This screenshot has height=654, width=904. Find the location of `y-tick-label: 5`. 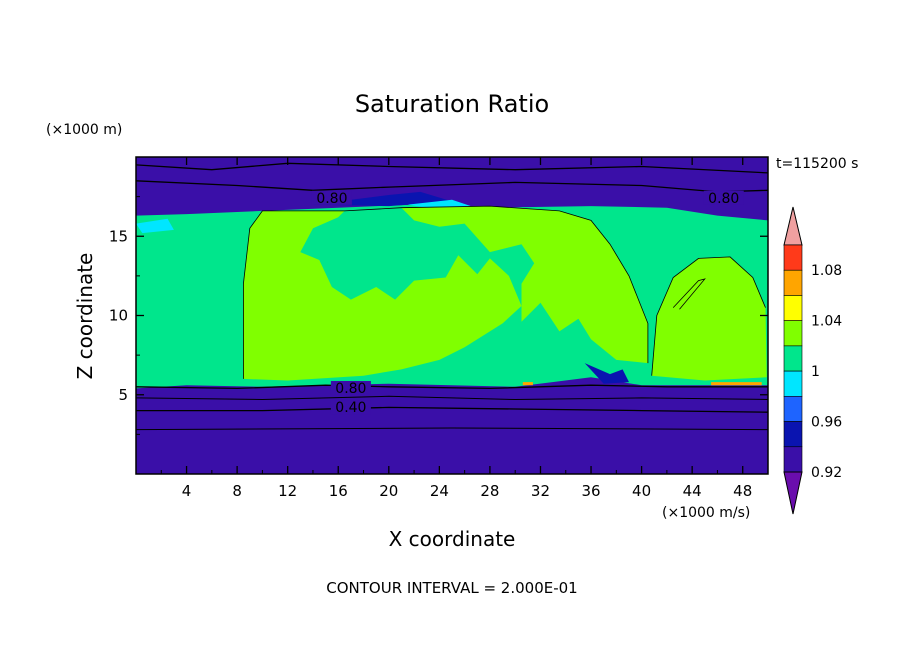

y-tick-label: 5 is located at coordinates (123, 395).